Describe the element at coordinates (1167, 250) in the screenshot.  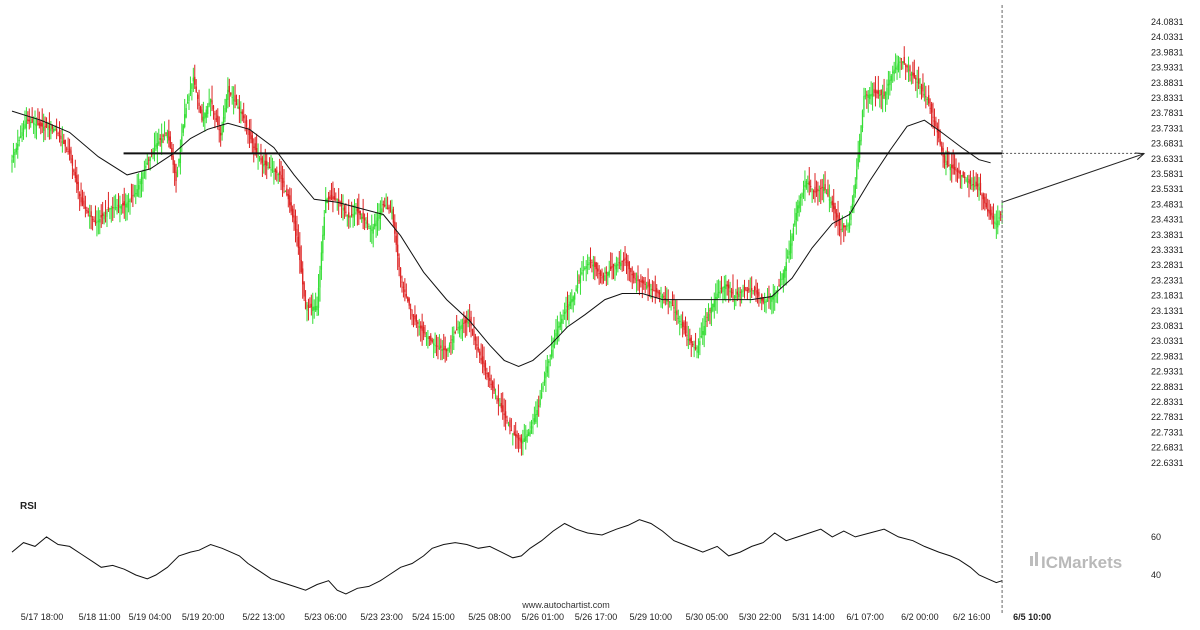
I see `price-tick-label: 23.3331` at that location.